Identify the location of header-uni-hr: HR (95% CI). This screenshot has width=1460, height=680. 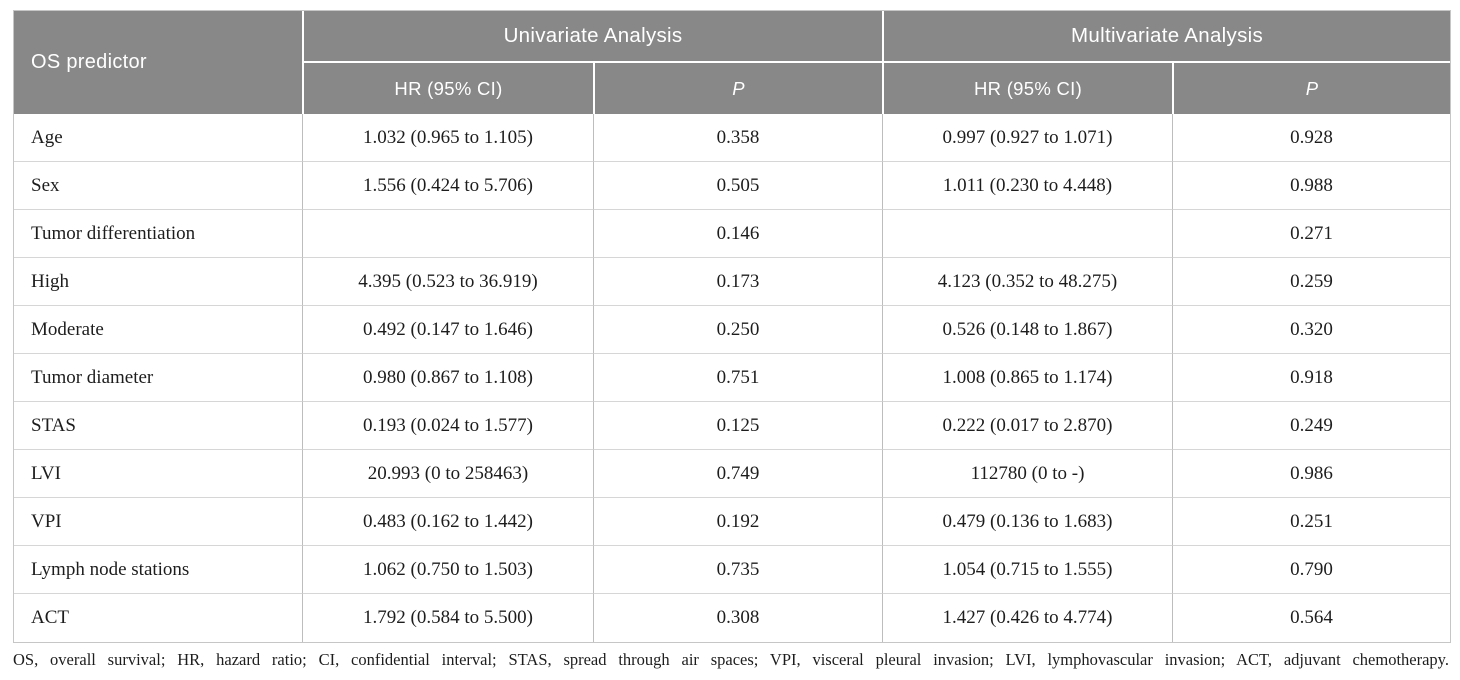
(447, 88).